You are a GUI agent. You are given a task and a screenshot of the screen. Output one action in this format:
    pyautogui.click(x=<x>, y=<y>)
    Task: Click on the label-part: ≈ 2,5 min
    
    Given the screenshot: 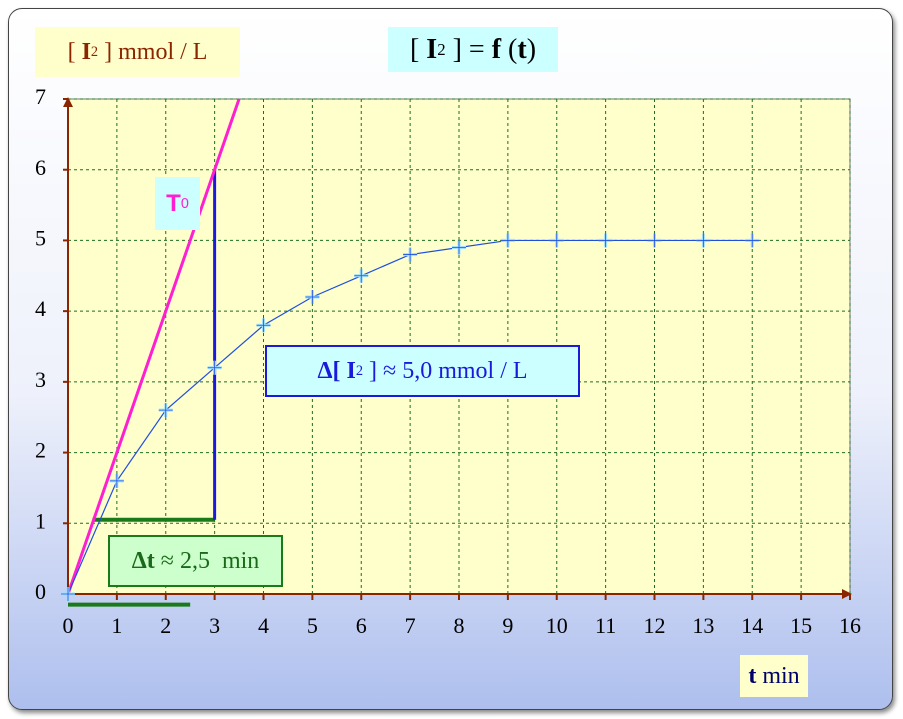 What is the action you would take?
    pyautogui.click(x=207, y=560)
    